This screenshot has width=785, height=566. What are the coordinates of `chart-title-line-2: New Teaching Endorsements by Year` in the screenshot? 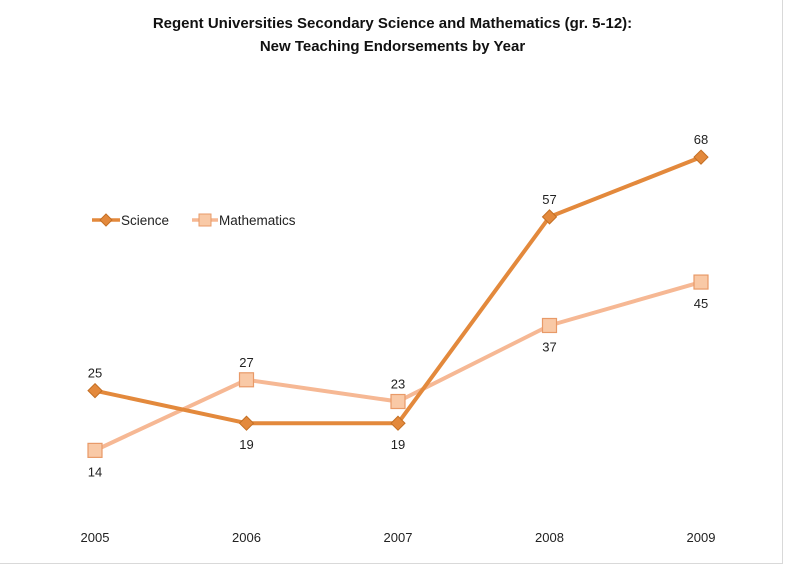 It's located at (392, 46).